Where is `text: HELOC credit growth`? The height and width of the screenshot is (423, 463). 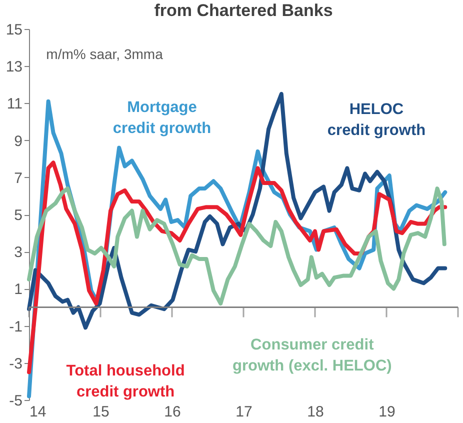 text: HELOC credit growth is located at coordinates (376, 119).